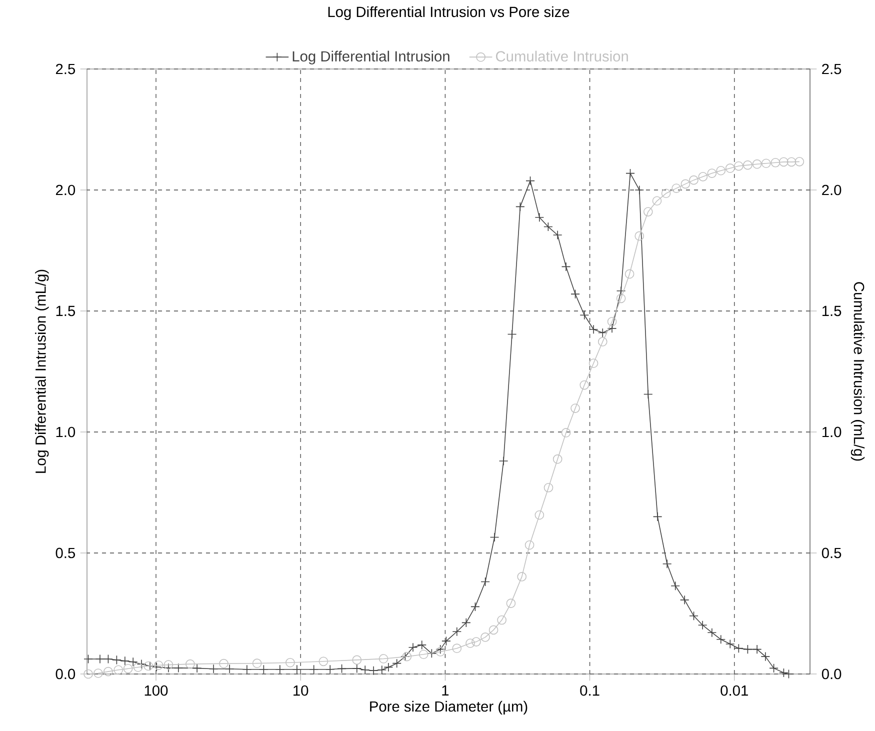 Image resolution: width=875 pixels, height=731 pixels. Describe the element at coordinates (590, 690) in the screenshot. I see `x-tick-label: 0.1` at that location.